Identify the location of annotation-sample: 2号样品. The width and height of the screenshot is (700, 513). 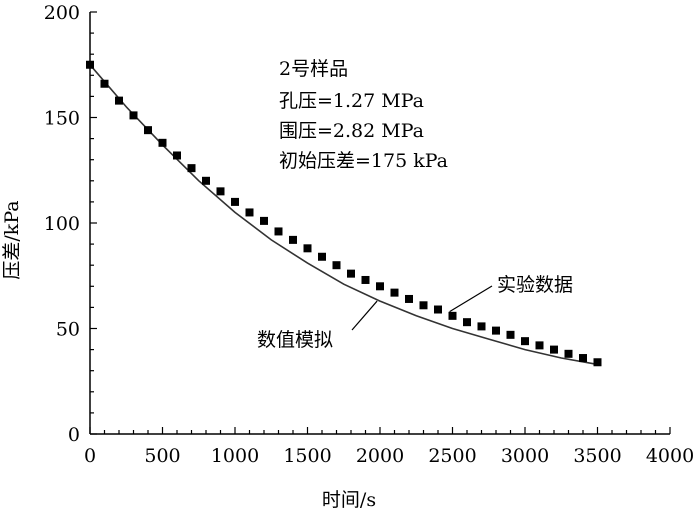
(313, 69).